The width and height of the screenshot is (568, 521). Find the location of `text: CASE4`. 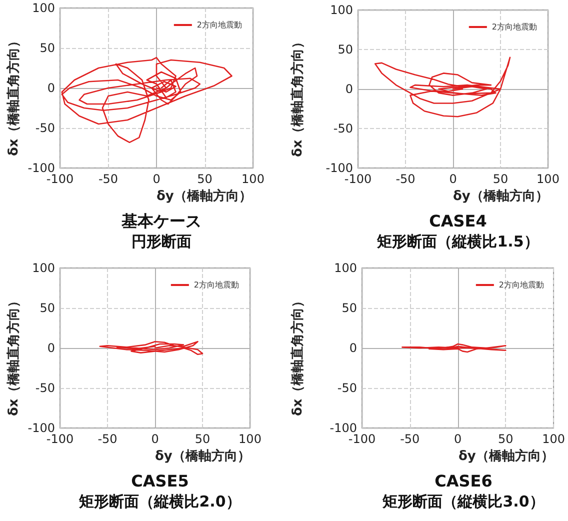

text: CASE4 is located at coordinates (458, 221).